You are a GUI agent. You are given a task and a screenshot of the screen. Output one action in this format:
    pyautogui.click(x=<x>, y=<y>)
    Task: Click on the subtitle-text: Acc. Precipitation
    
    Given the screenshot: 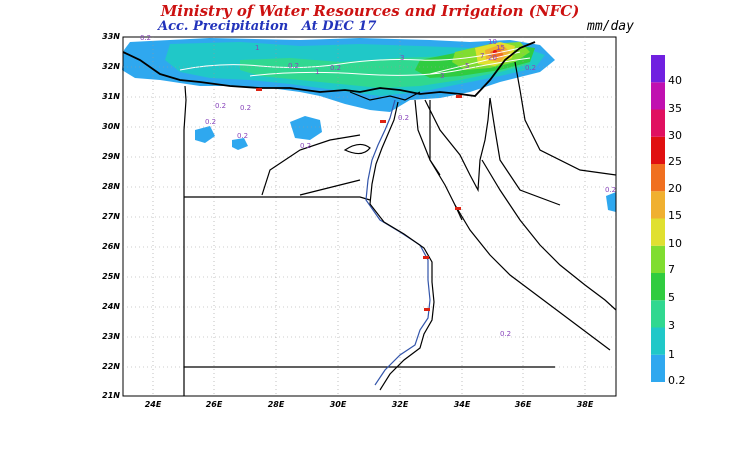 What is the action you would take?
    pyautogui.click(x=223, y=26)
    